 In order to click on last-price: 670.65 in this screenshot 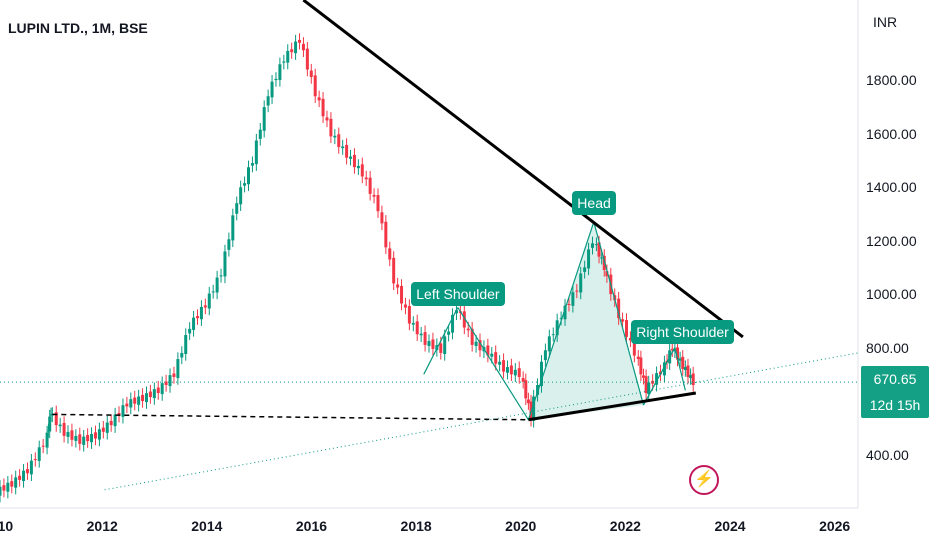, I will do `click(895, 379)`.